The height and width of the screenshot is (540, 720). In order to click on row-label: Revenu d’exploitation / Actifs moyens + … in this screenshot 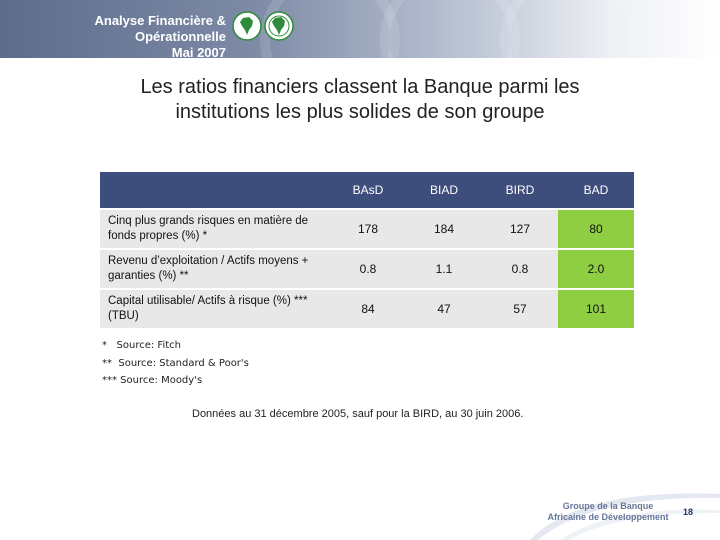, I will do `click(215, 269)`.